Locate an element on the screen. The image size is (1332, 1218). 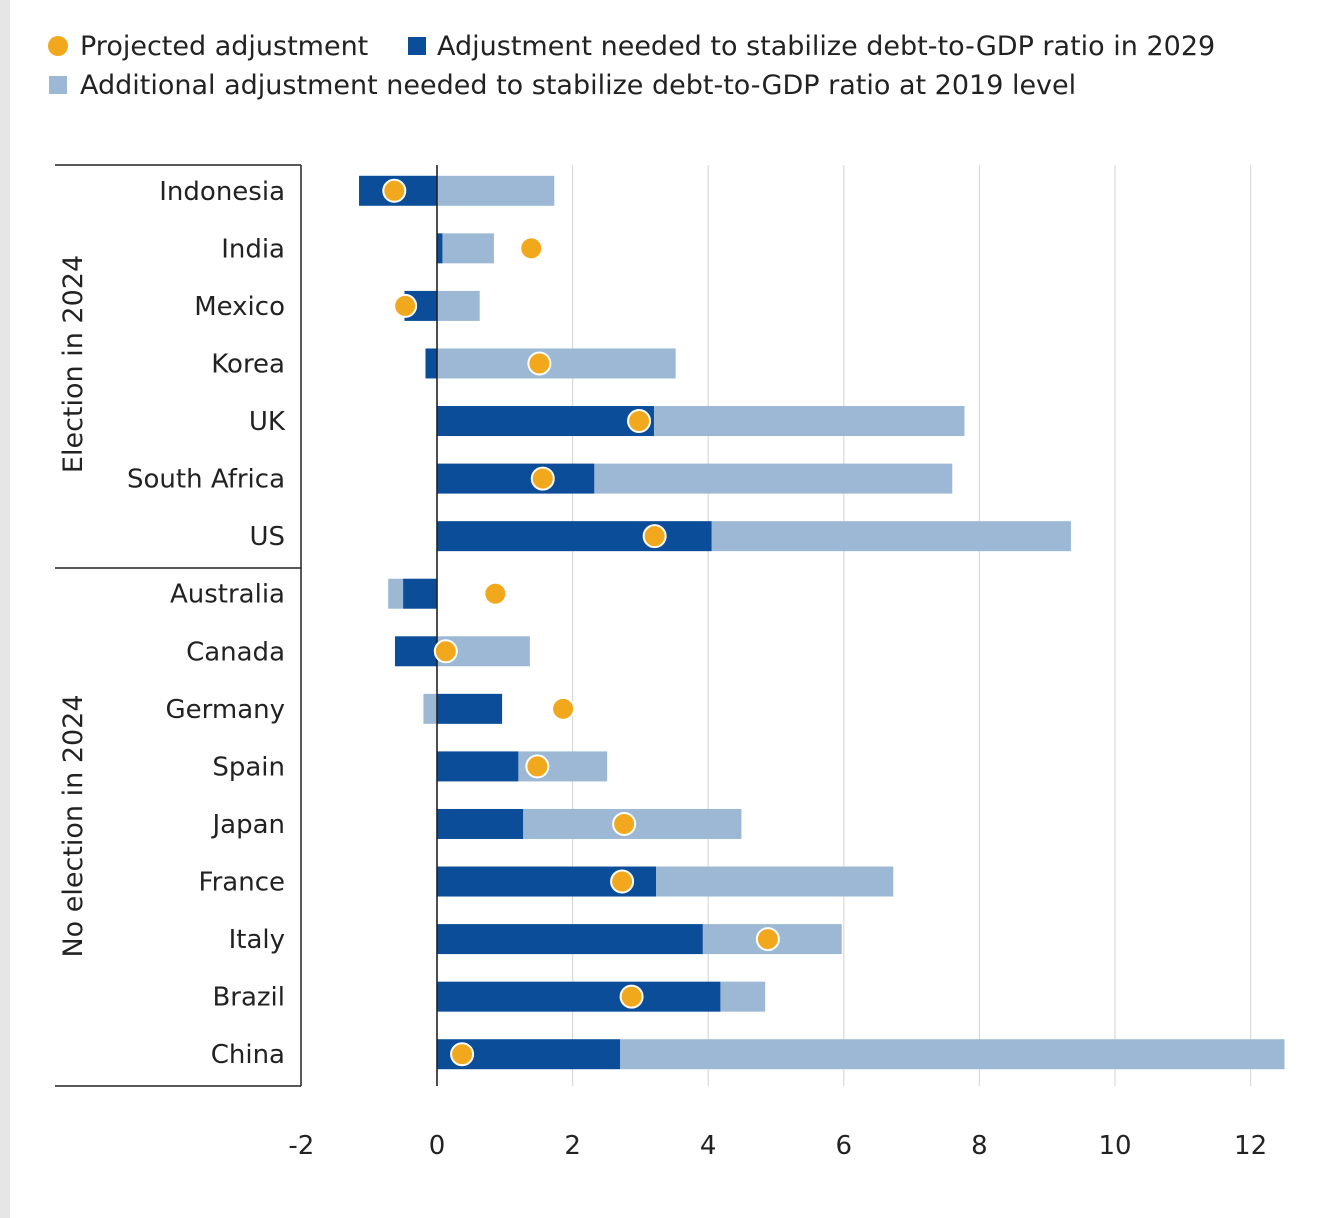
category-label-korea: Korea is located at coordinates (248, 364).